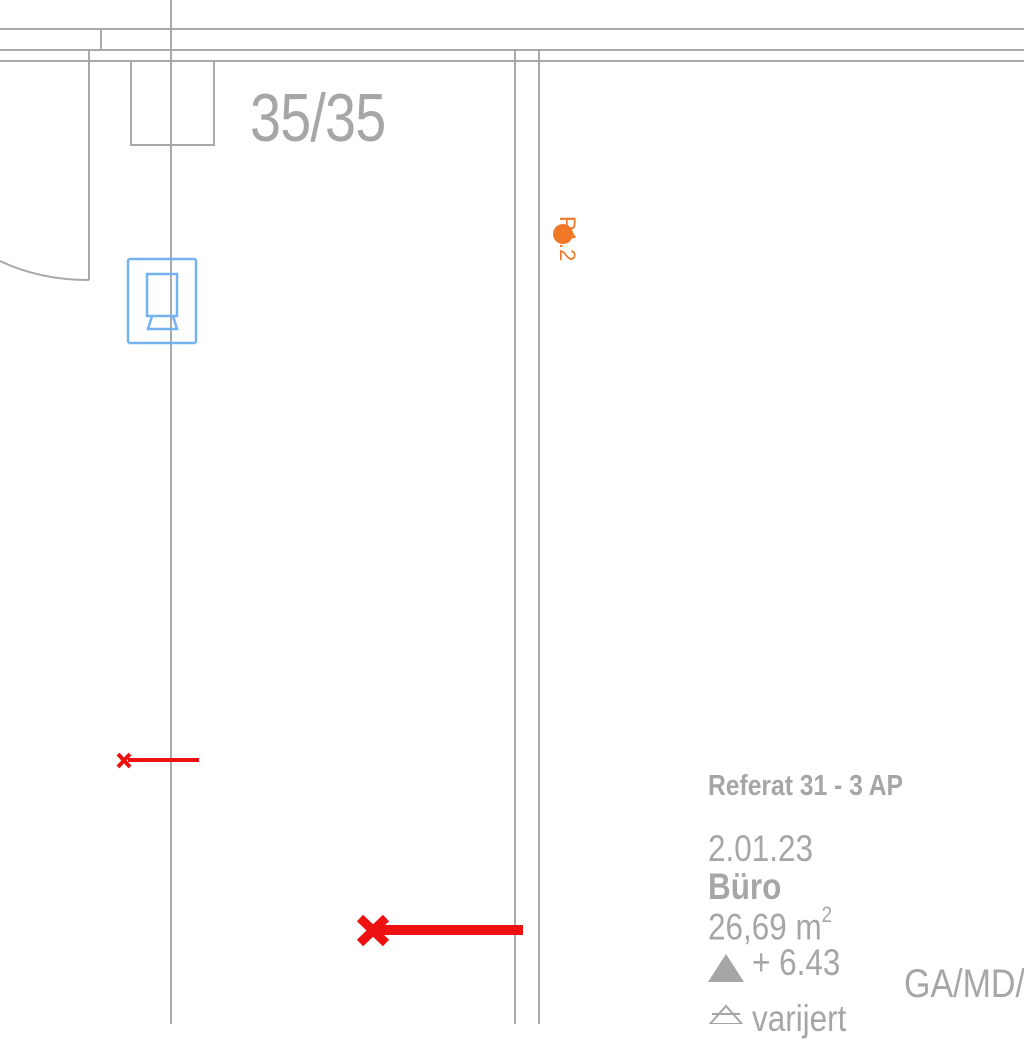 This screenshot has height=1040, width=1024. I want to click on point-marker, so click(563, 234).